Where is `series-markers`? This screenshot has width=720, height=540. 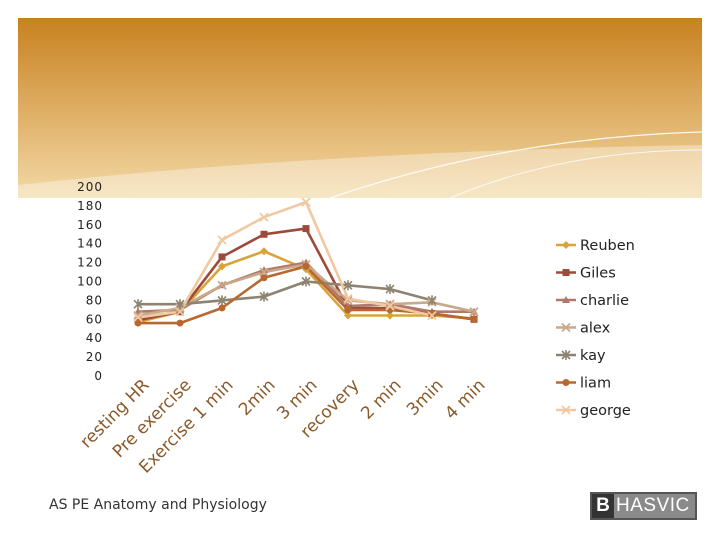 series-markers is located at coordinates (306, 262).